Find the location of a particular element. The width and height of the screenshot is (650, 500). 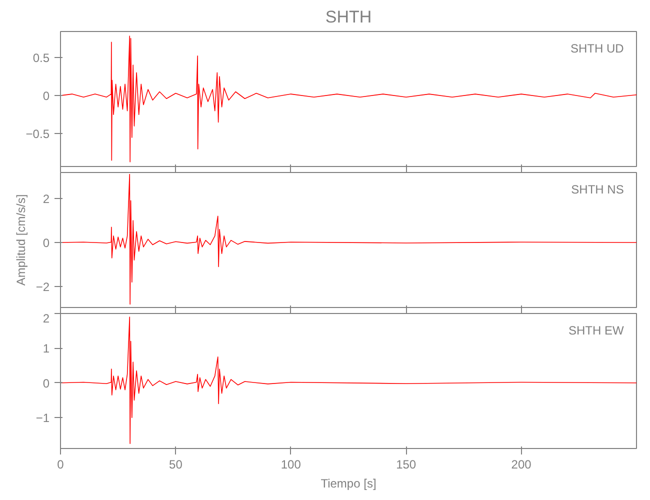

y-tick-label: −0.5 is located at coordinates (38, 134).